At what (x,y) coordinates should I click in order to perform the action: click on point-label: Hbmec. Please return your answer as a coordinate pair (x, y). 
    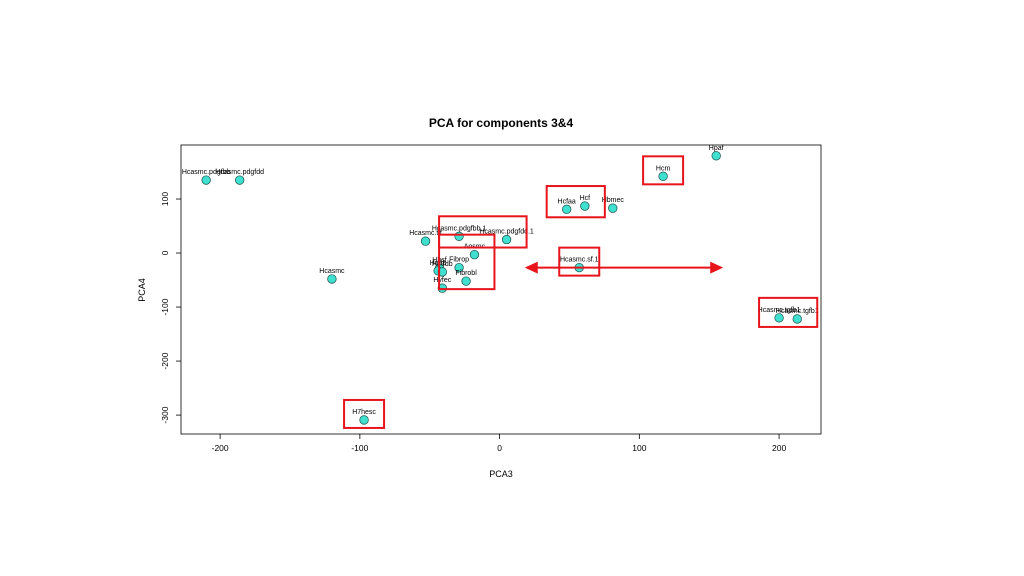
    Looking at the image, I should click on (613, 200).